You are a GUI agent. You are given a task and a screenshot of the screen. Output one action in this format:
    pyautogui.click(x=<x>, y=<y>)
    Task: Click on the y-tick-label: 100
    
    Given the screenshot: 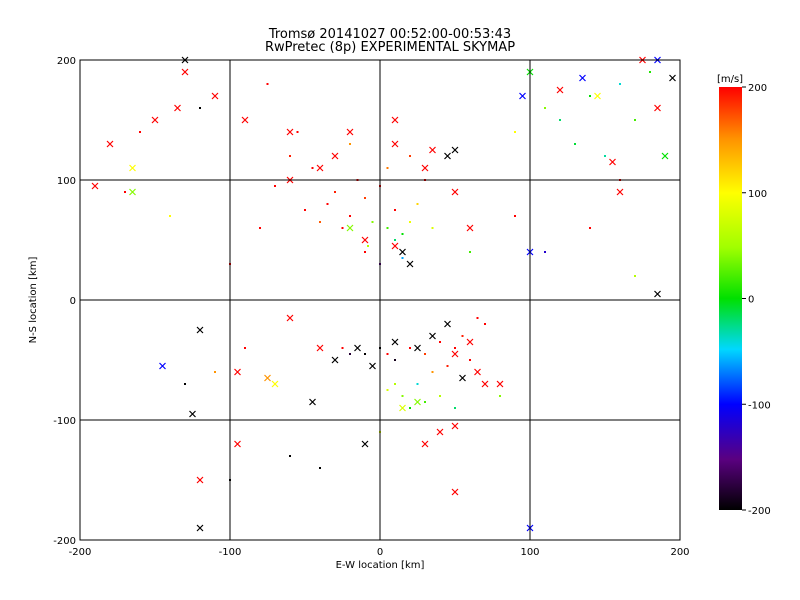 What is the action you would take?
    pyautogui.click(x=66, y=181)
    